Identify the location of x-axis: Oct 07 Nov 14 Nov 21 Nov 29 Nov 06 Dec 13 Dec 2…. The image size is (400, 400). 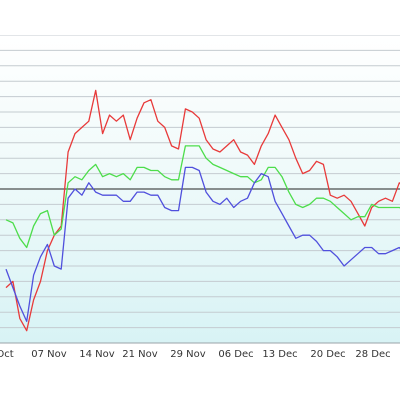
(200, 351).